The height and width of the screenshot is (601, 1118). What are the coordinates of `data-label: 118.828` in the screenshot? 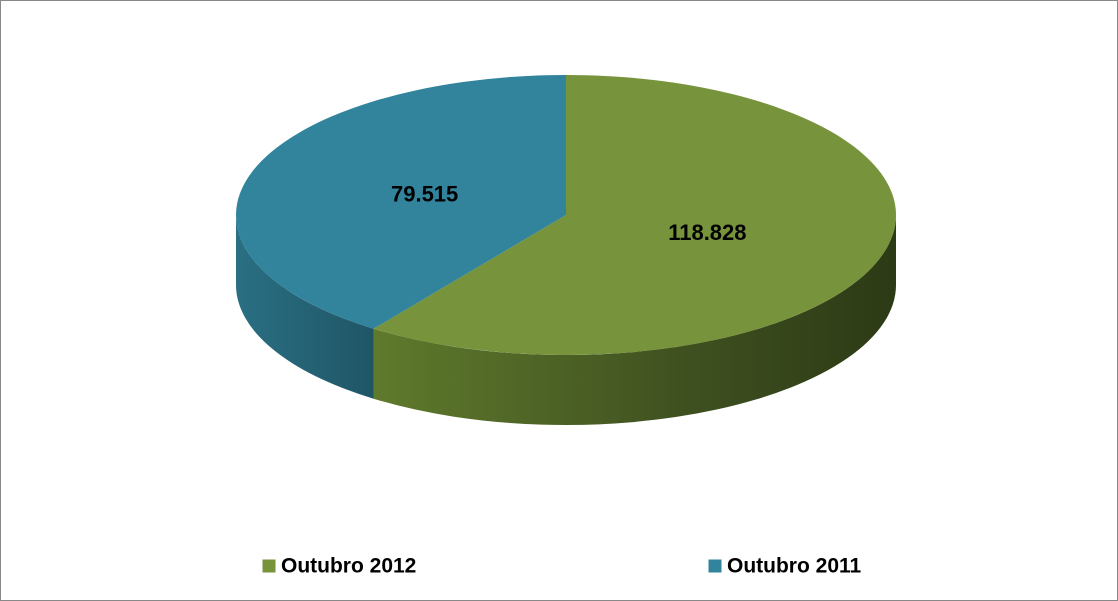 It's located at (707, 232).